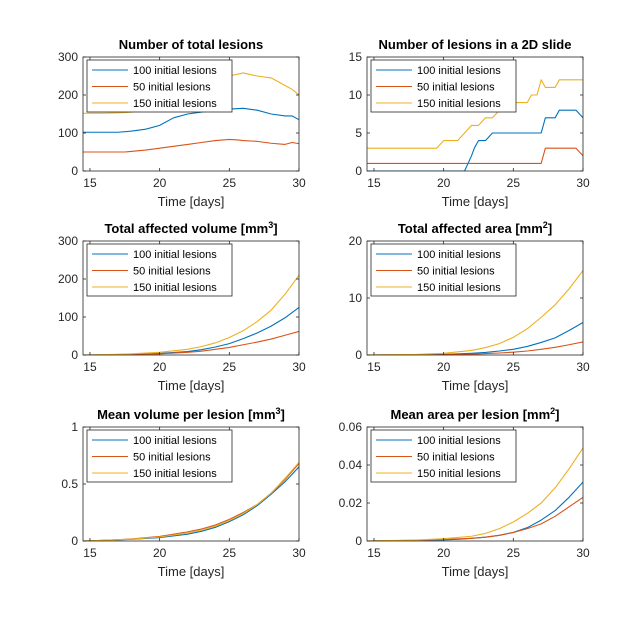  Describe the element at coordinates (351, 427) in the screenshot. I see `y-tick-label: 0.06` at that location.